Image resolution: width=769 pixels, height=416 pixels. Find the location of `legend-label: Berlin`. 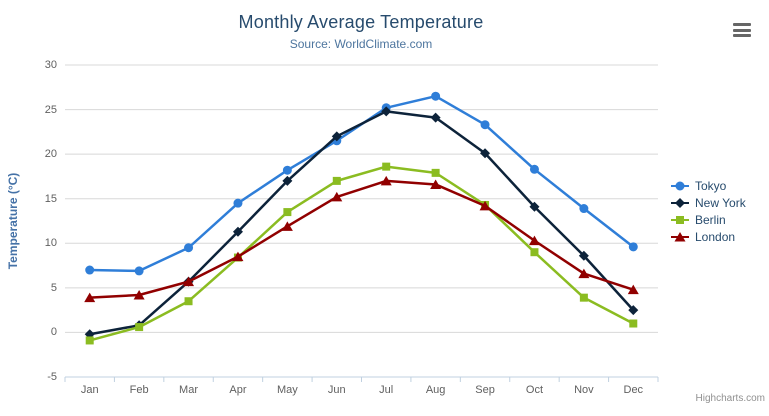

legend-label: Berlin is located at coordinates (710, 219).